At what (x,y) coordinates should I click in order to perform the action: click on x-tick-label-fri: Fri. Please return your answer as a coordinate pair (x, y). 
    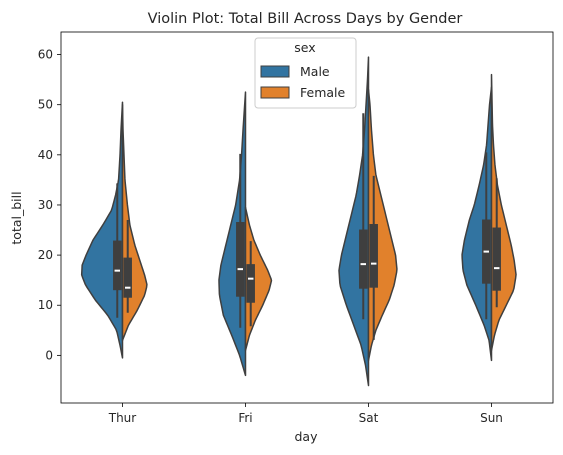
    Looking at the image, I should click on (245, 418).